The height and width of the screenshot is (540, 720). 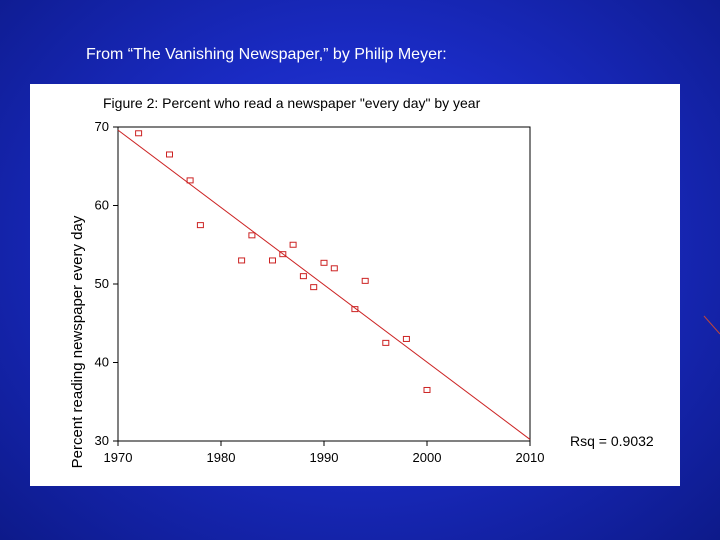 I want to click on y-tick-label: 70, so click(x=102, y=126).